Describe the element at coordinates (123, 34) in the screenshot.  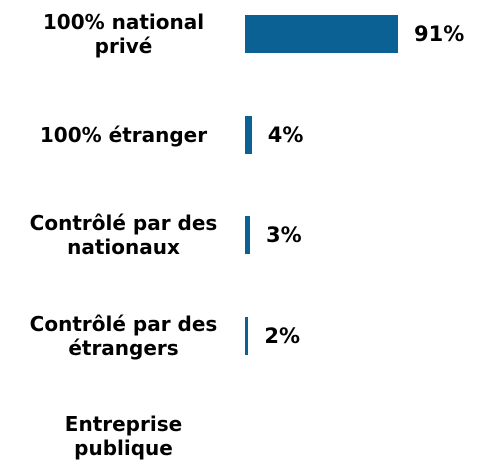
I see `category-label: 100% national privé` at that location.